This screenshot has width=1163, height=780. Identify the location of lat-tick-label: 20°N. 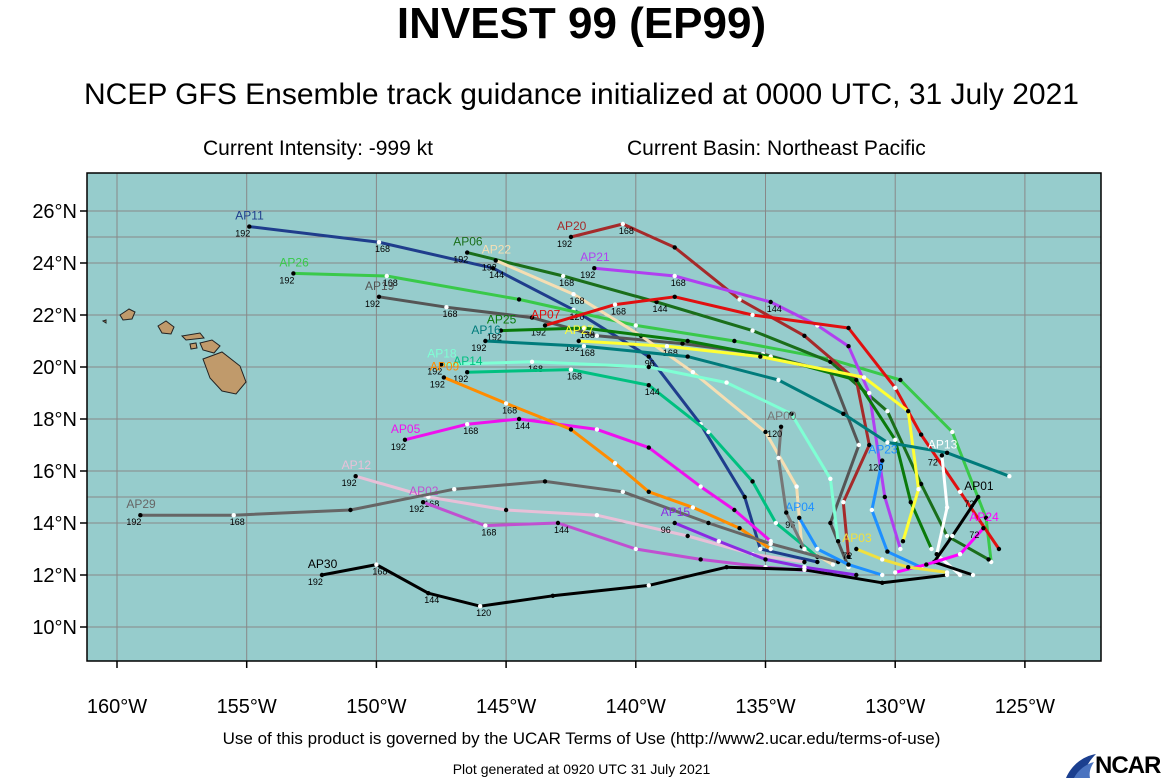
(54, 368).